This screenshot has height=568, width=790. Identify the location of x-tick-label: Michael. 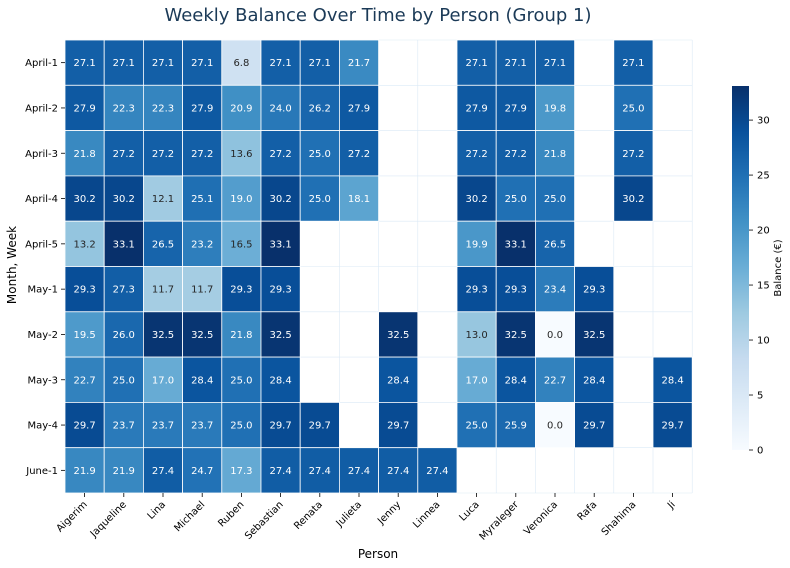
(189, 516).